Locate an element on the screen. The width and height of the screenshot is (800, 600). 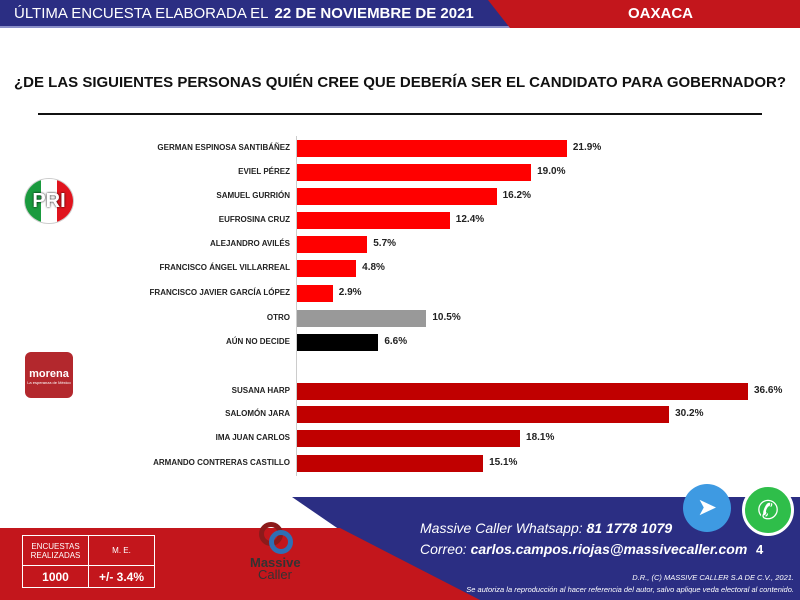
category-label: GERMAN ESPINOSA SANTIBÁÑEZ is located at coordinates (223, 147).